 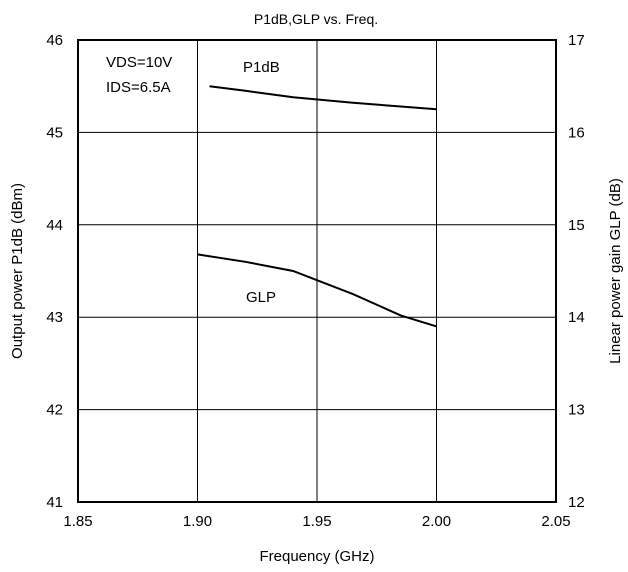 I want to click on x-tick-label: 1.95, so click(x=316, y=521).